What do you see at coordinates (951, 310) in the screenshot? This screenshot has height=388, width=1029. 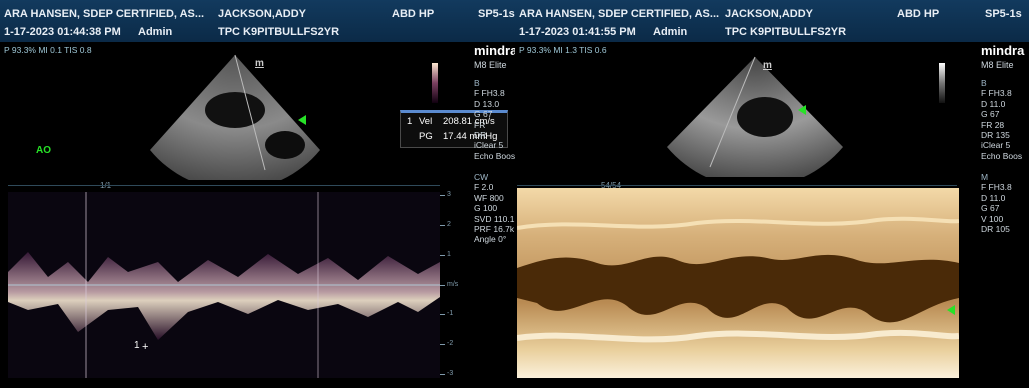 I see `depth-marker-icon` at bounding box center [951, 310].